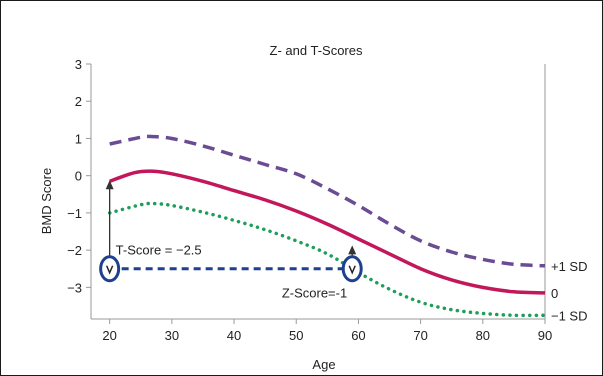 This screenshot has width=603, height=376. What do you see at coordinates (234, 335) in the screenshot?
I see `x-tick-label: 40` at bounding box center [234, 335].